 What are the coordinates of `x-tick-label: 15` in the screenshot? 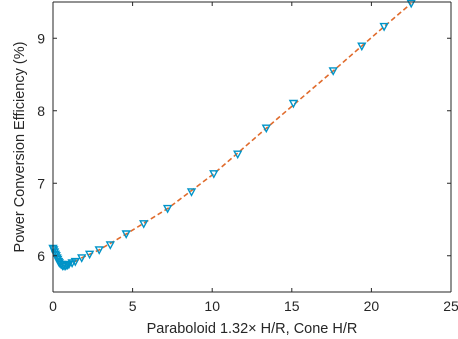 It's located at (292, 306).